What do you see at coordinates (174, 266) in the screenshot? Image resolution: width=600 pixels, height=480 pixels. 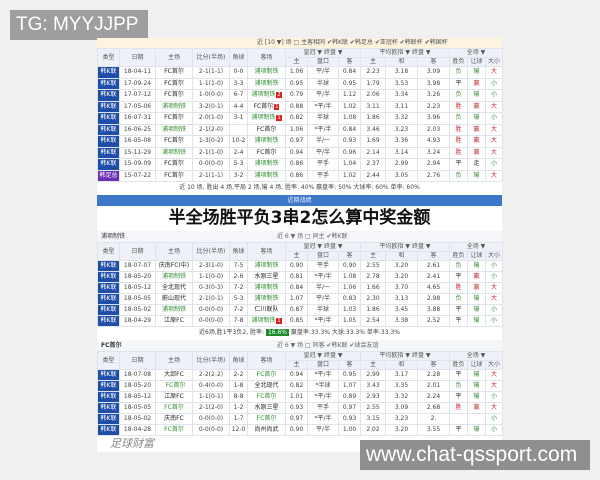 I see `home-team: 庆南FC(中)` at bounding box center [174, 266].